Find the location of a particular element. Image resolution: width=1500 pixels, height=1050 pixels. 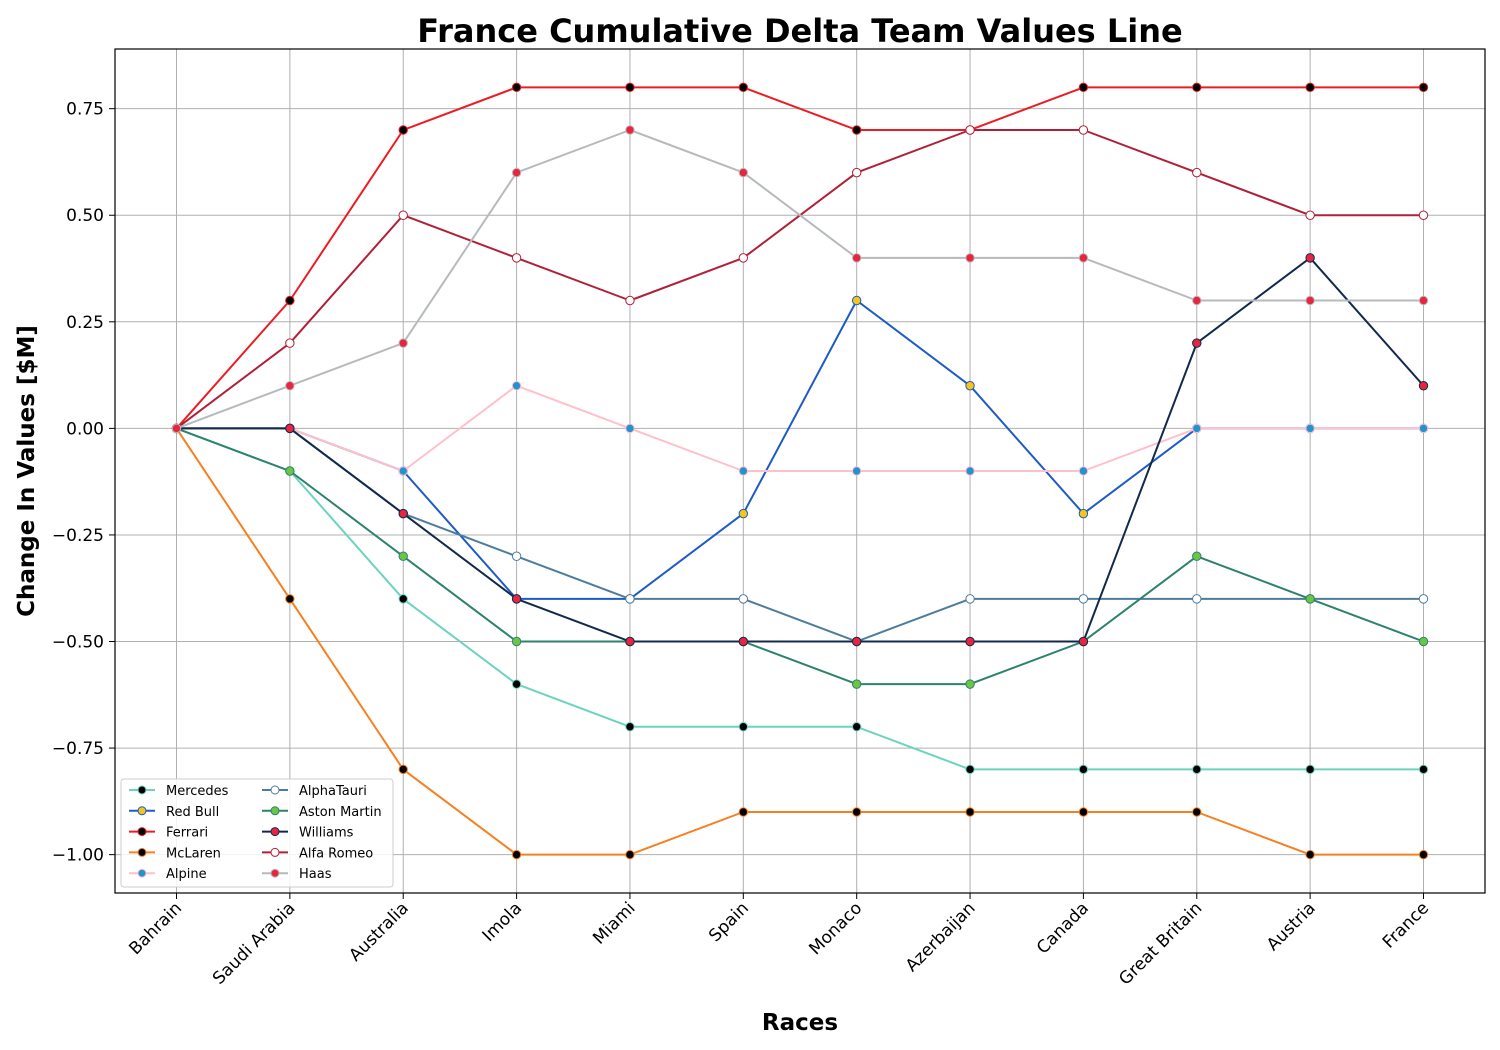

legend-item: McLaren is located at coordinates (175, 853).